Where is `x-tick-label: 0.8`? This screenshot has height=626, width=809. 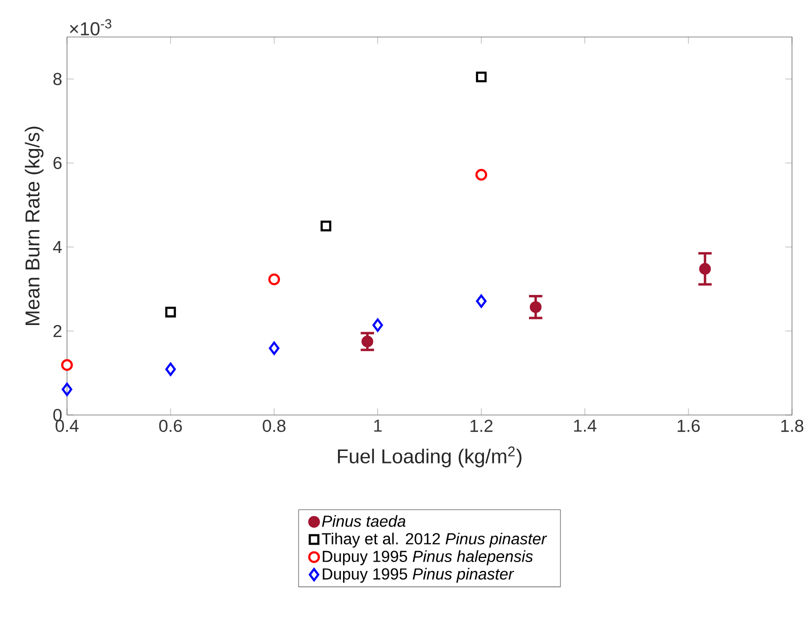
x-tick-label: 0.8 is located at coordinates (274, 426).